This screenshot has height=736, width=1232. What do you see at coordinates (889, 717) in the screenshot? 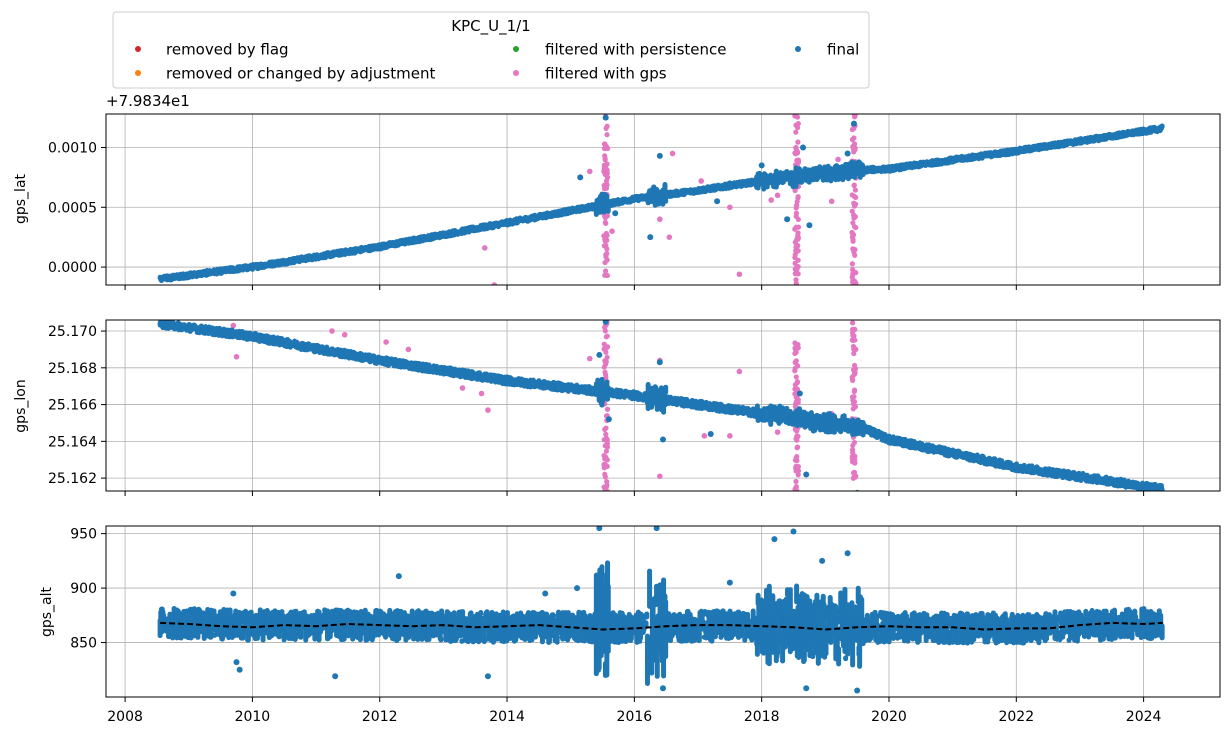
I see `x-tick-label: 2020` at bounding box center [889, 717].